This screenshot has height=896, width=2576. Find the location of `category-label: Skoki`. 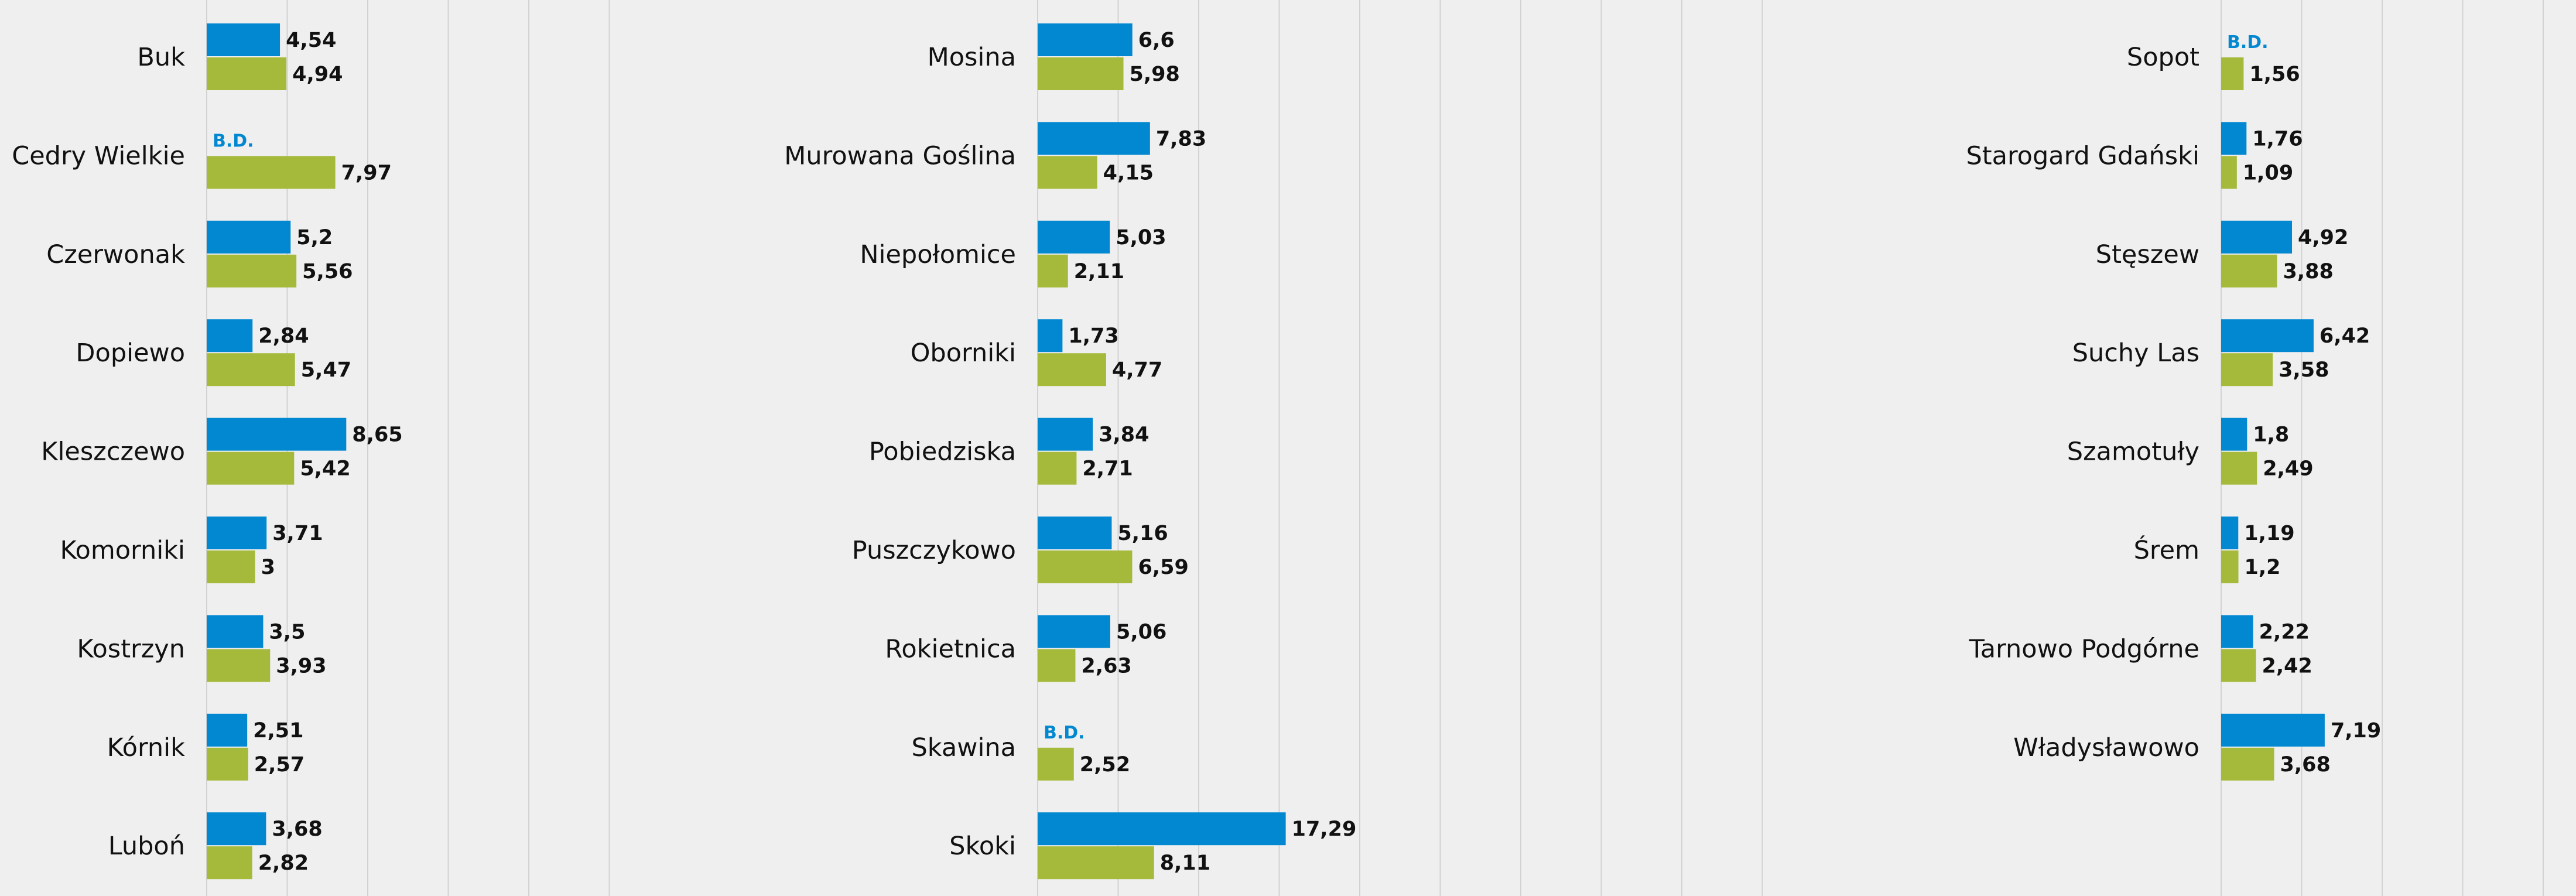

category-label: Skoki is located at coordinates (982, 847).